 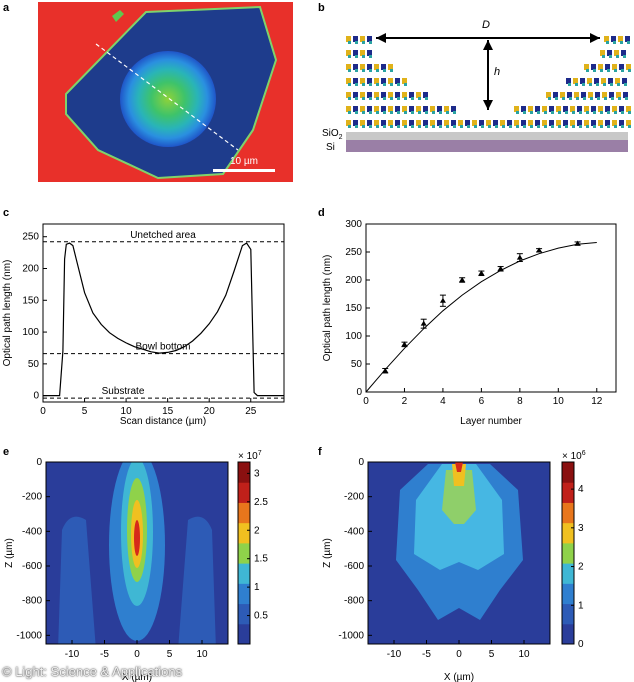 What do you see at coordinates (353, 252) in the screenshot?
I see `y-tick-label: 250` at bounding box center [353, 252].